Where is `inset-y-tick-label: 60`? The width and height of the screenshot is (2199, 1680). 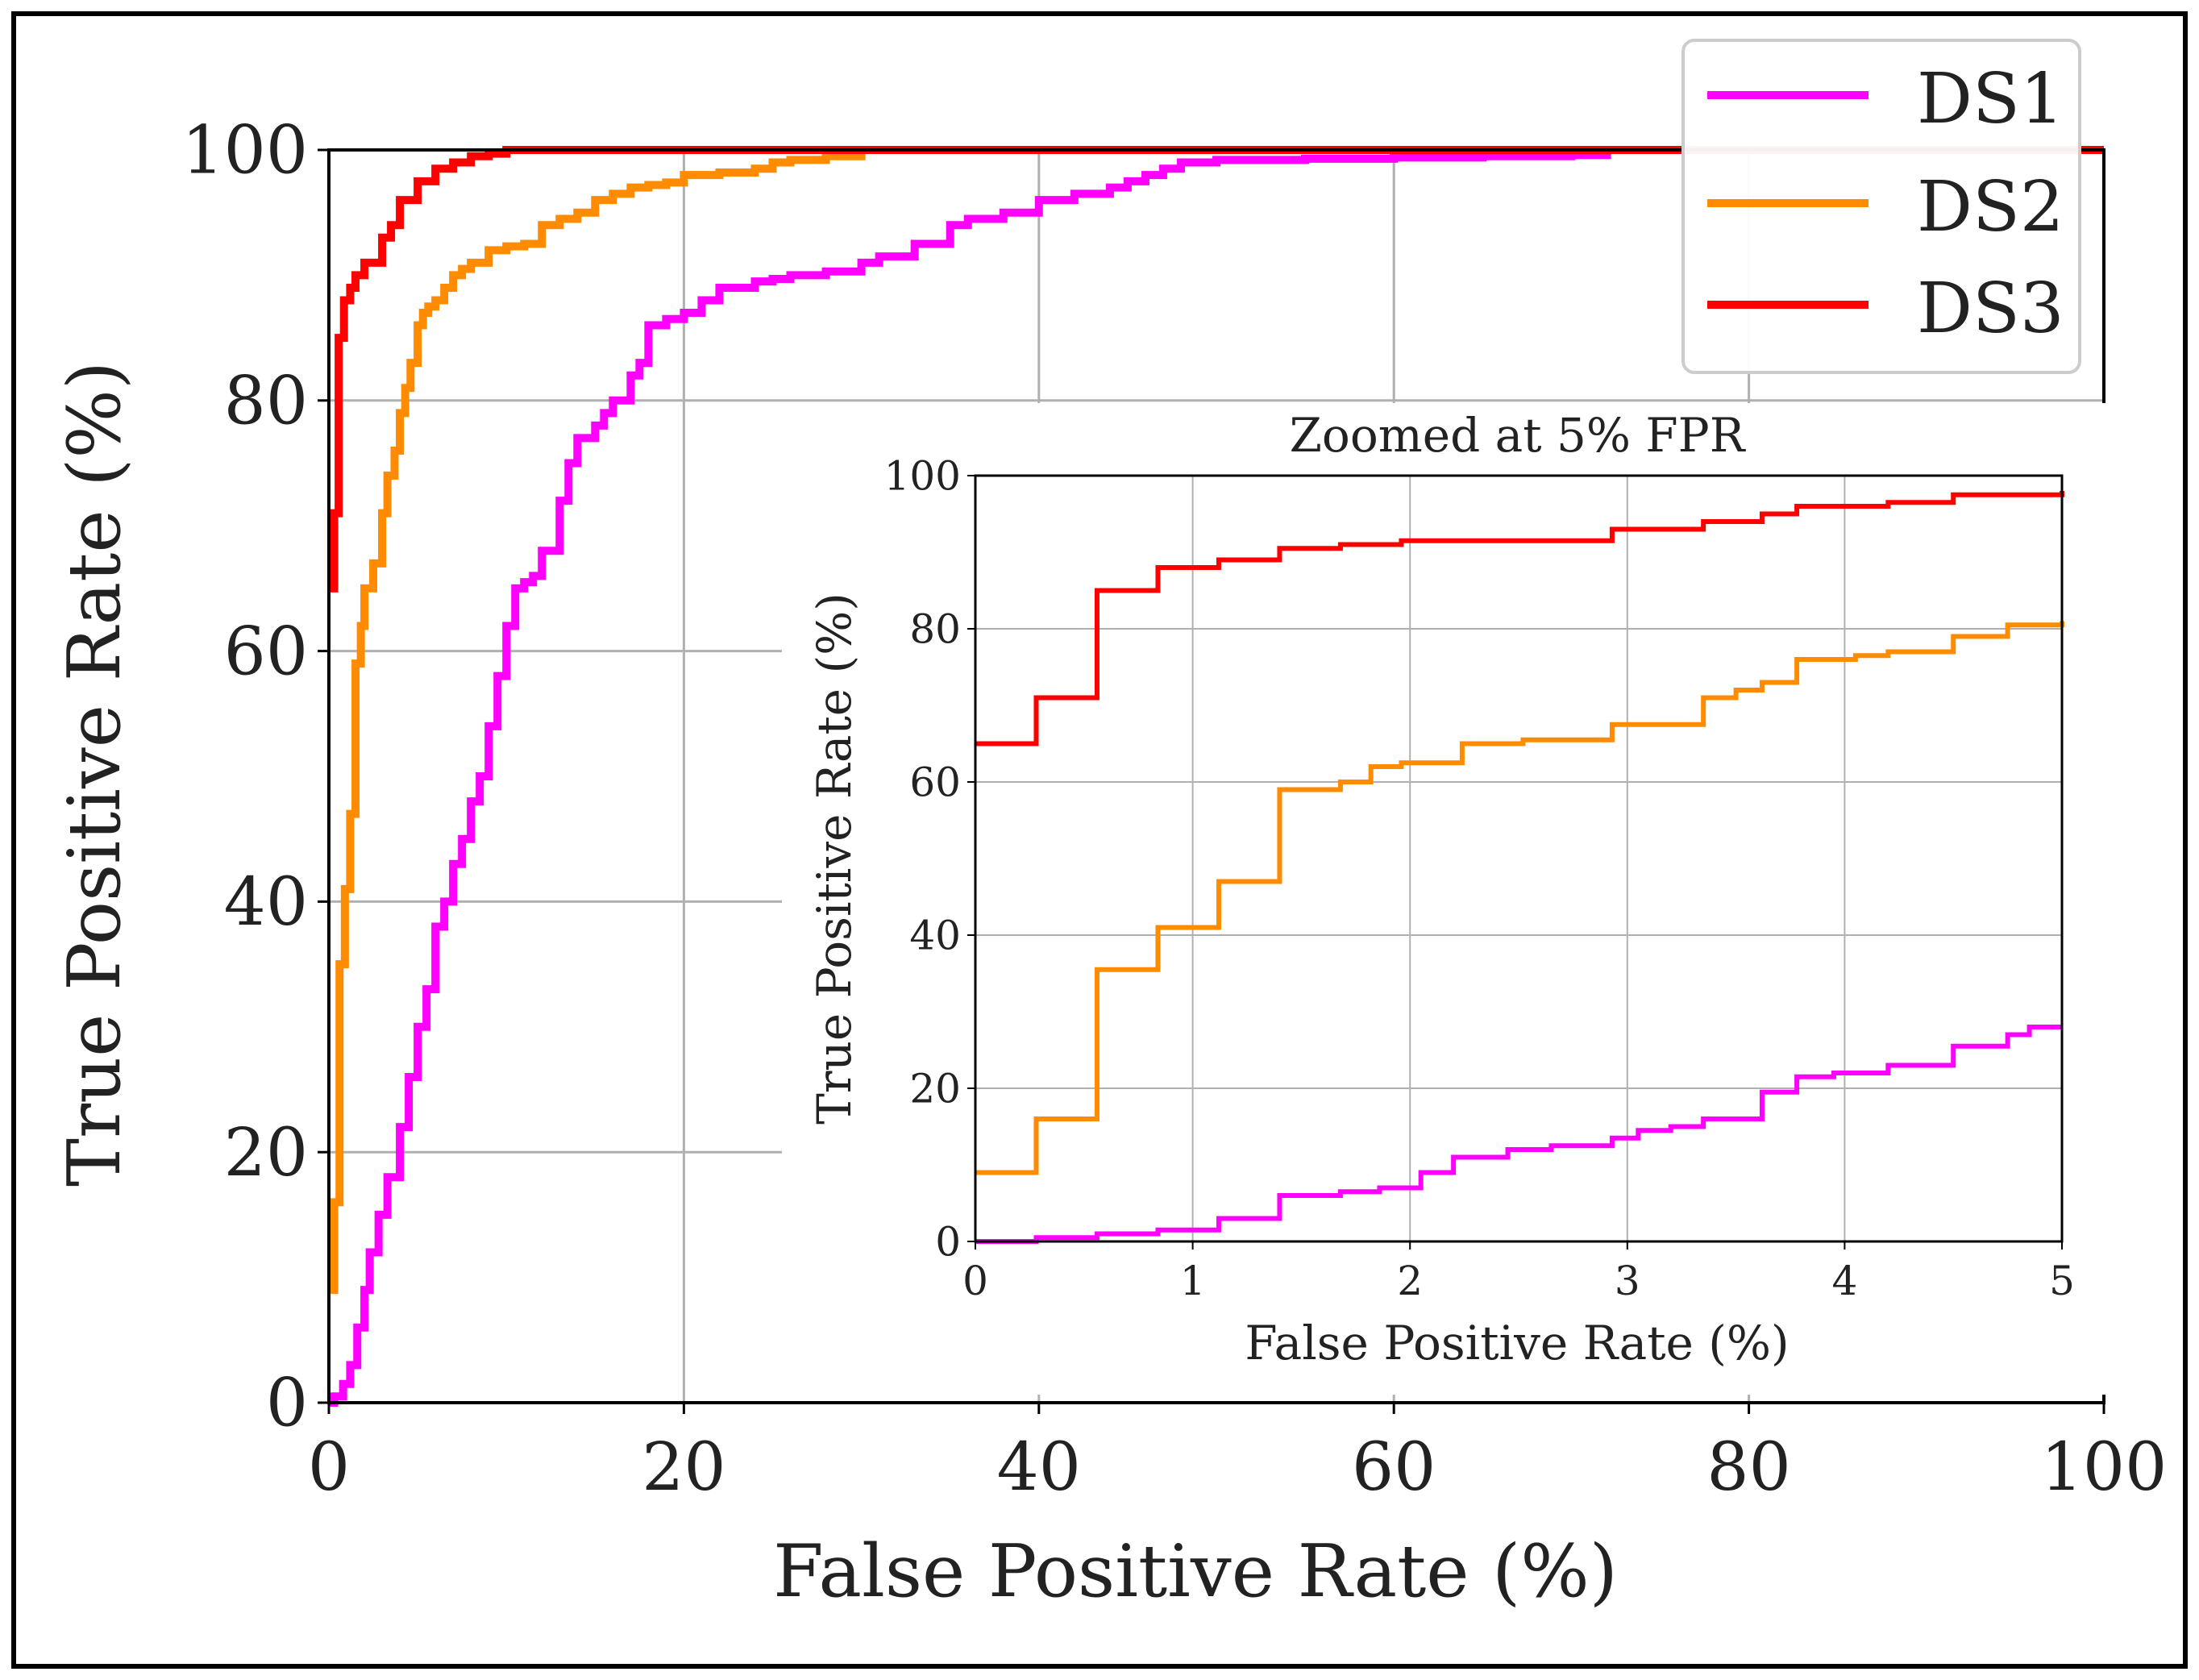
inset-y-tick-label: 60 is located at coordinates (935, 782).